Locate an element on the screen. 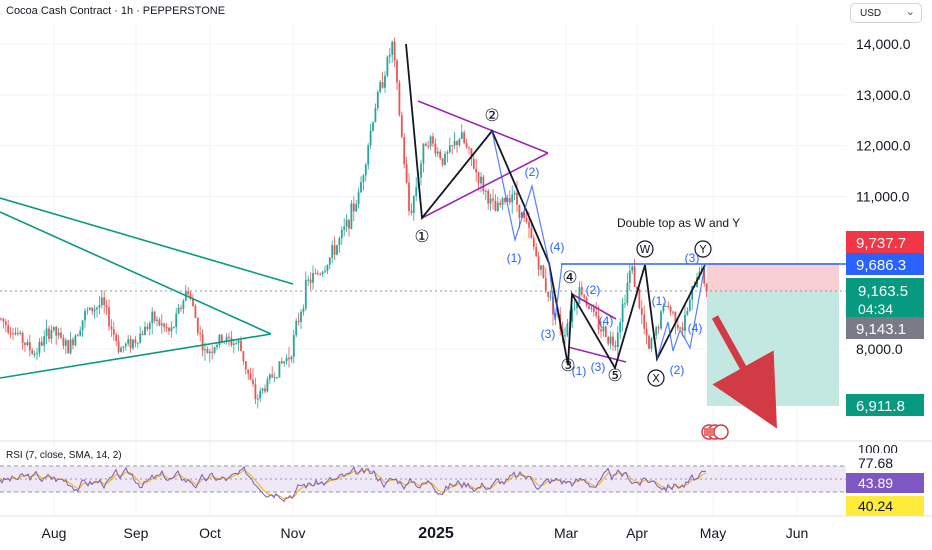 Image resolution: width=932 pixels, height=550 pixels. stop-loss-zone is located at coordinates (773, 277).